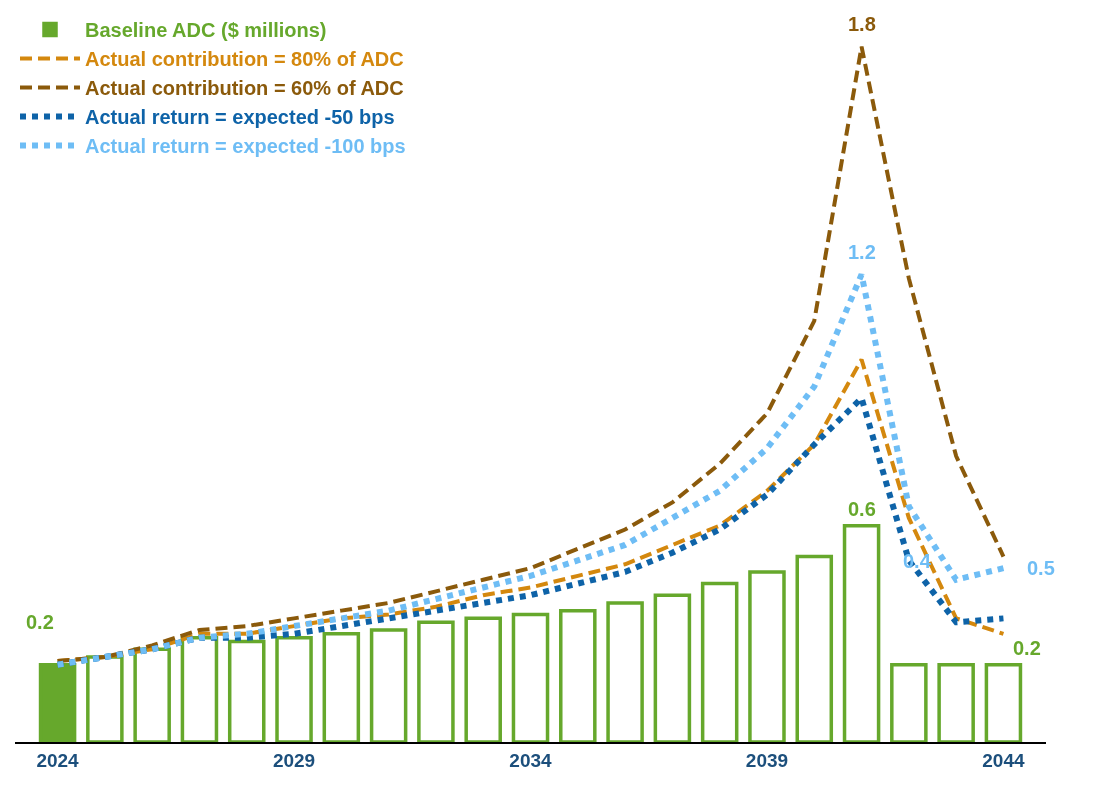  What do you see at coordinates (862, 24) in the screenshot?
I see `data-label: 1.8` at bounding box center [862, 24].